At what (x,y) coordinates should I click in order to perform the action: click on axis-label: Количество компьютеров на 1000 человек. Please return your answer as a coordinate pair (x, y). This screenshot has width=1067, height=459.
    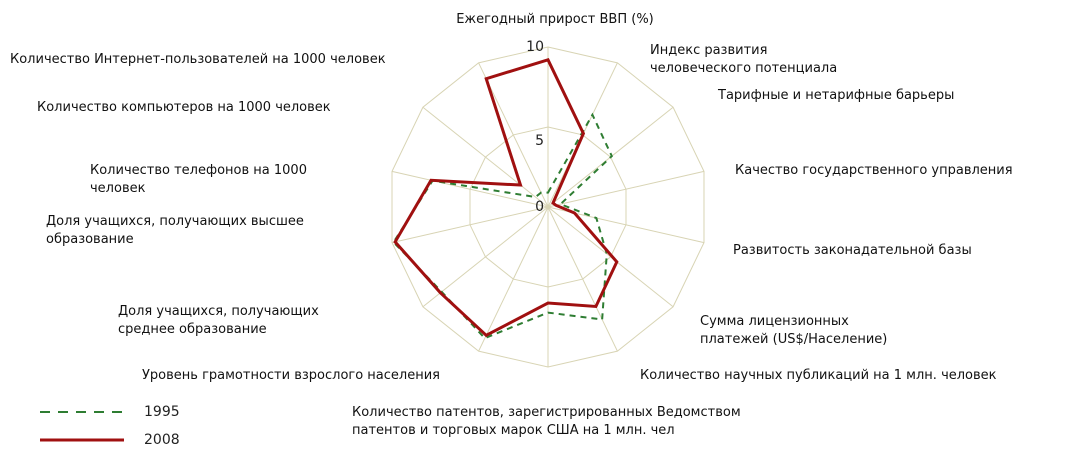
    Looking at the image, I should click on (184, 107).